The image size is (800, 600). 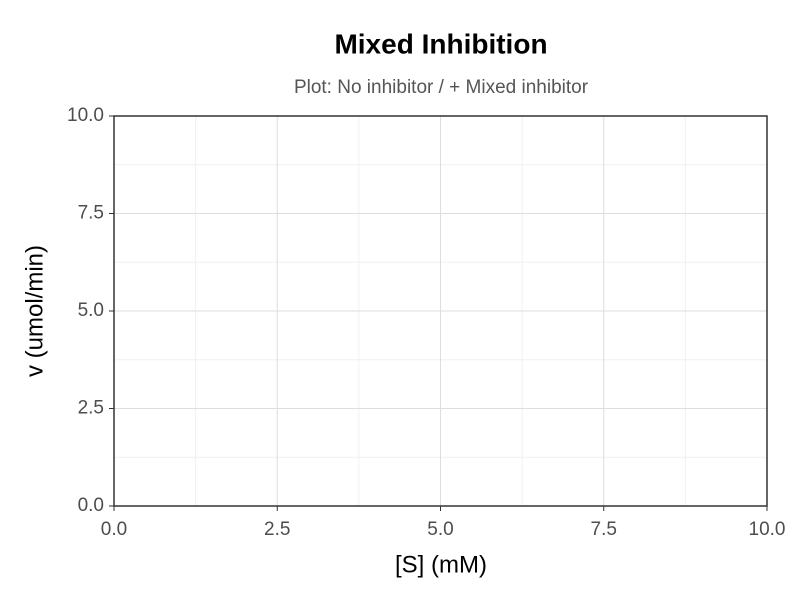 I want to click on x-tick-label: 0.0, so click(x=114, y=529).